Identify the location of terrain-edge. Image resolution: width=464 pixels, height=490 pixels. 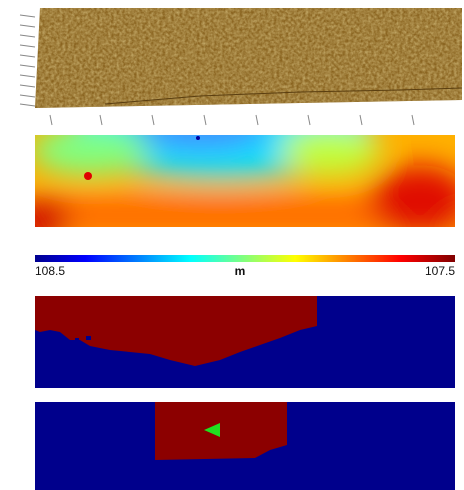
(283, 96).